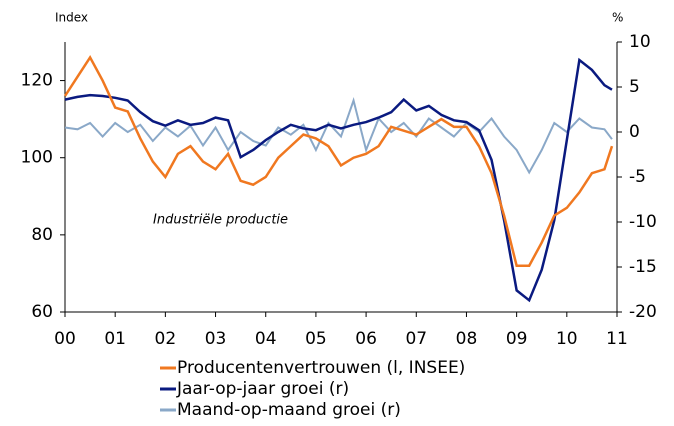 The image size is (674, 426). Describe the element at coordinates (338, 136) in the screenshot. I see `series-line` at that location.